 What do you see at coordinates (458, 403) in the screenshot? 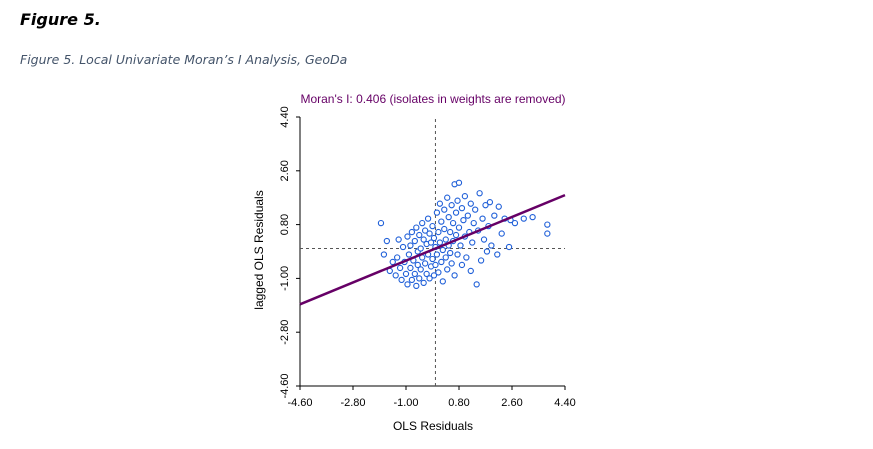
I see `x-tick-label: 0.80` at bounding box center [458, 403].